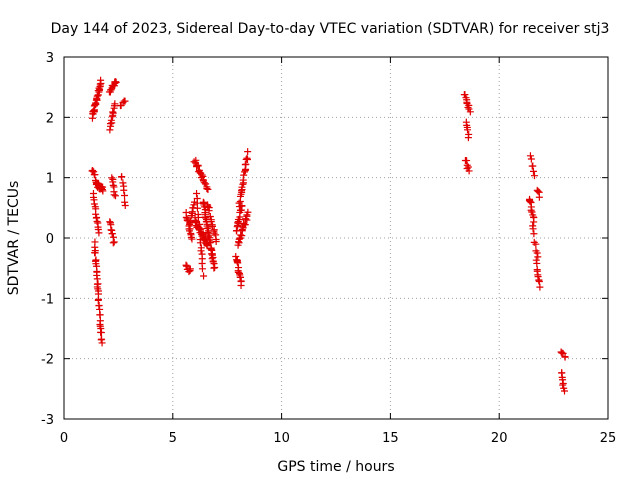  I want to click on y-axis-label: SDTVAR / TECUs, so click(14, 238).